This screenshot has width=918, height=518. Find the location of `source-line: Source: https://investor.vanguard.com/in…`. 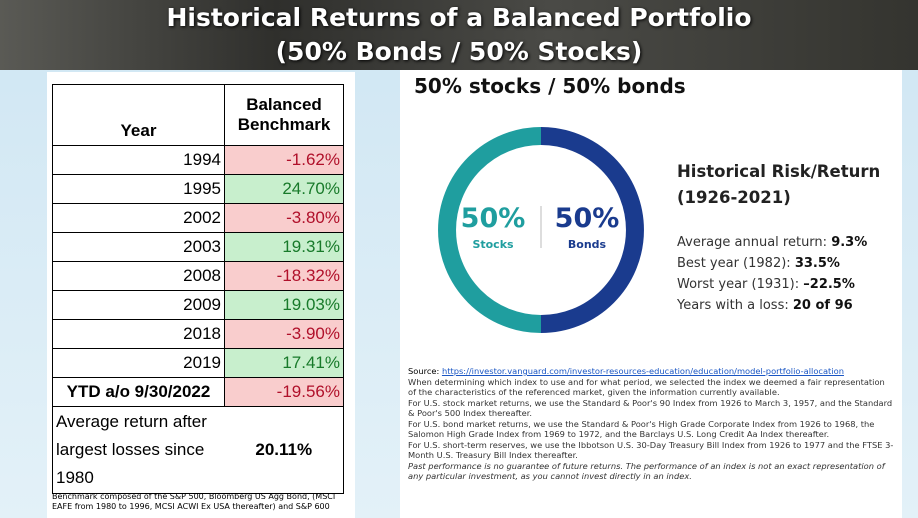

source-line: Source: https://investor.vanguard.com/in… is located at coordinates (651, 371).